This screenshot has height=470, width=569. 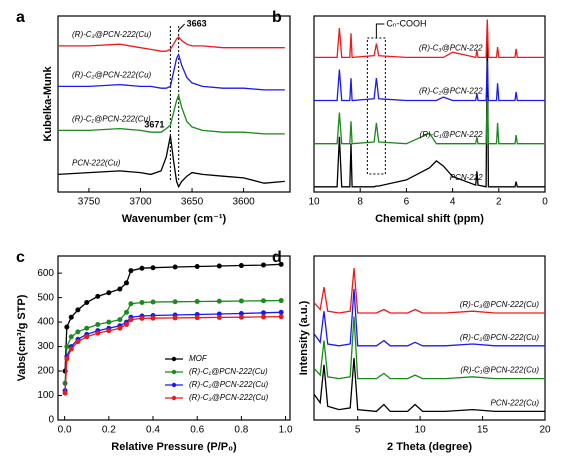 What do you see at coordinates (45, 273) in the screenshot?
I see `y-tick-label: 600` at bounding box center [45, 273].